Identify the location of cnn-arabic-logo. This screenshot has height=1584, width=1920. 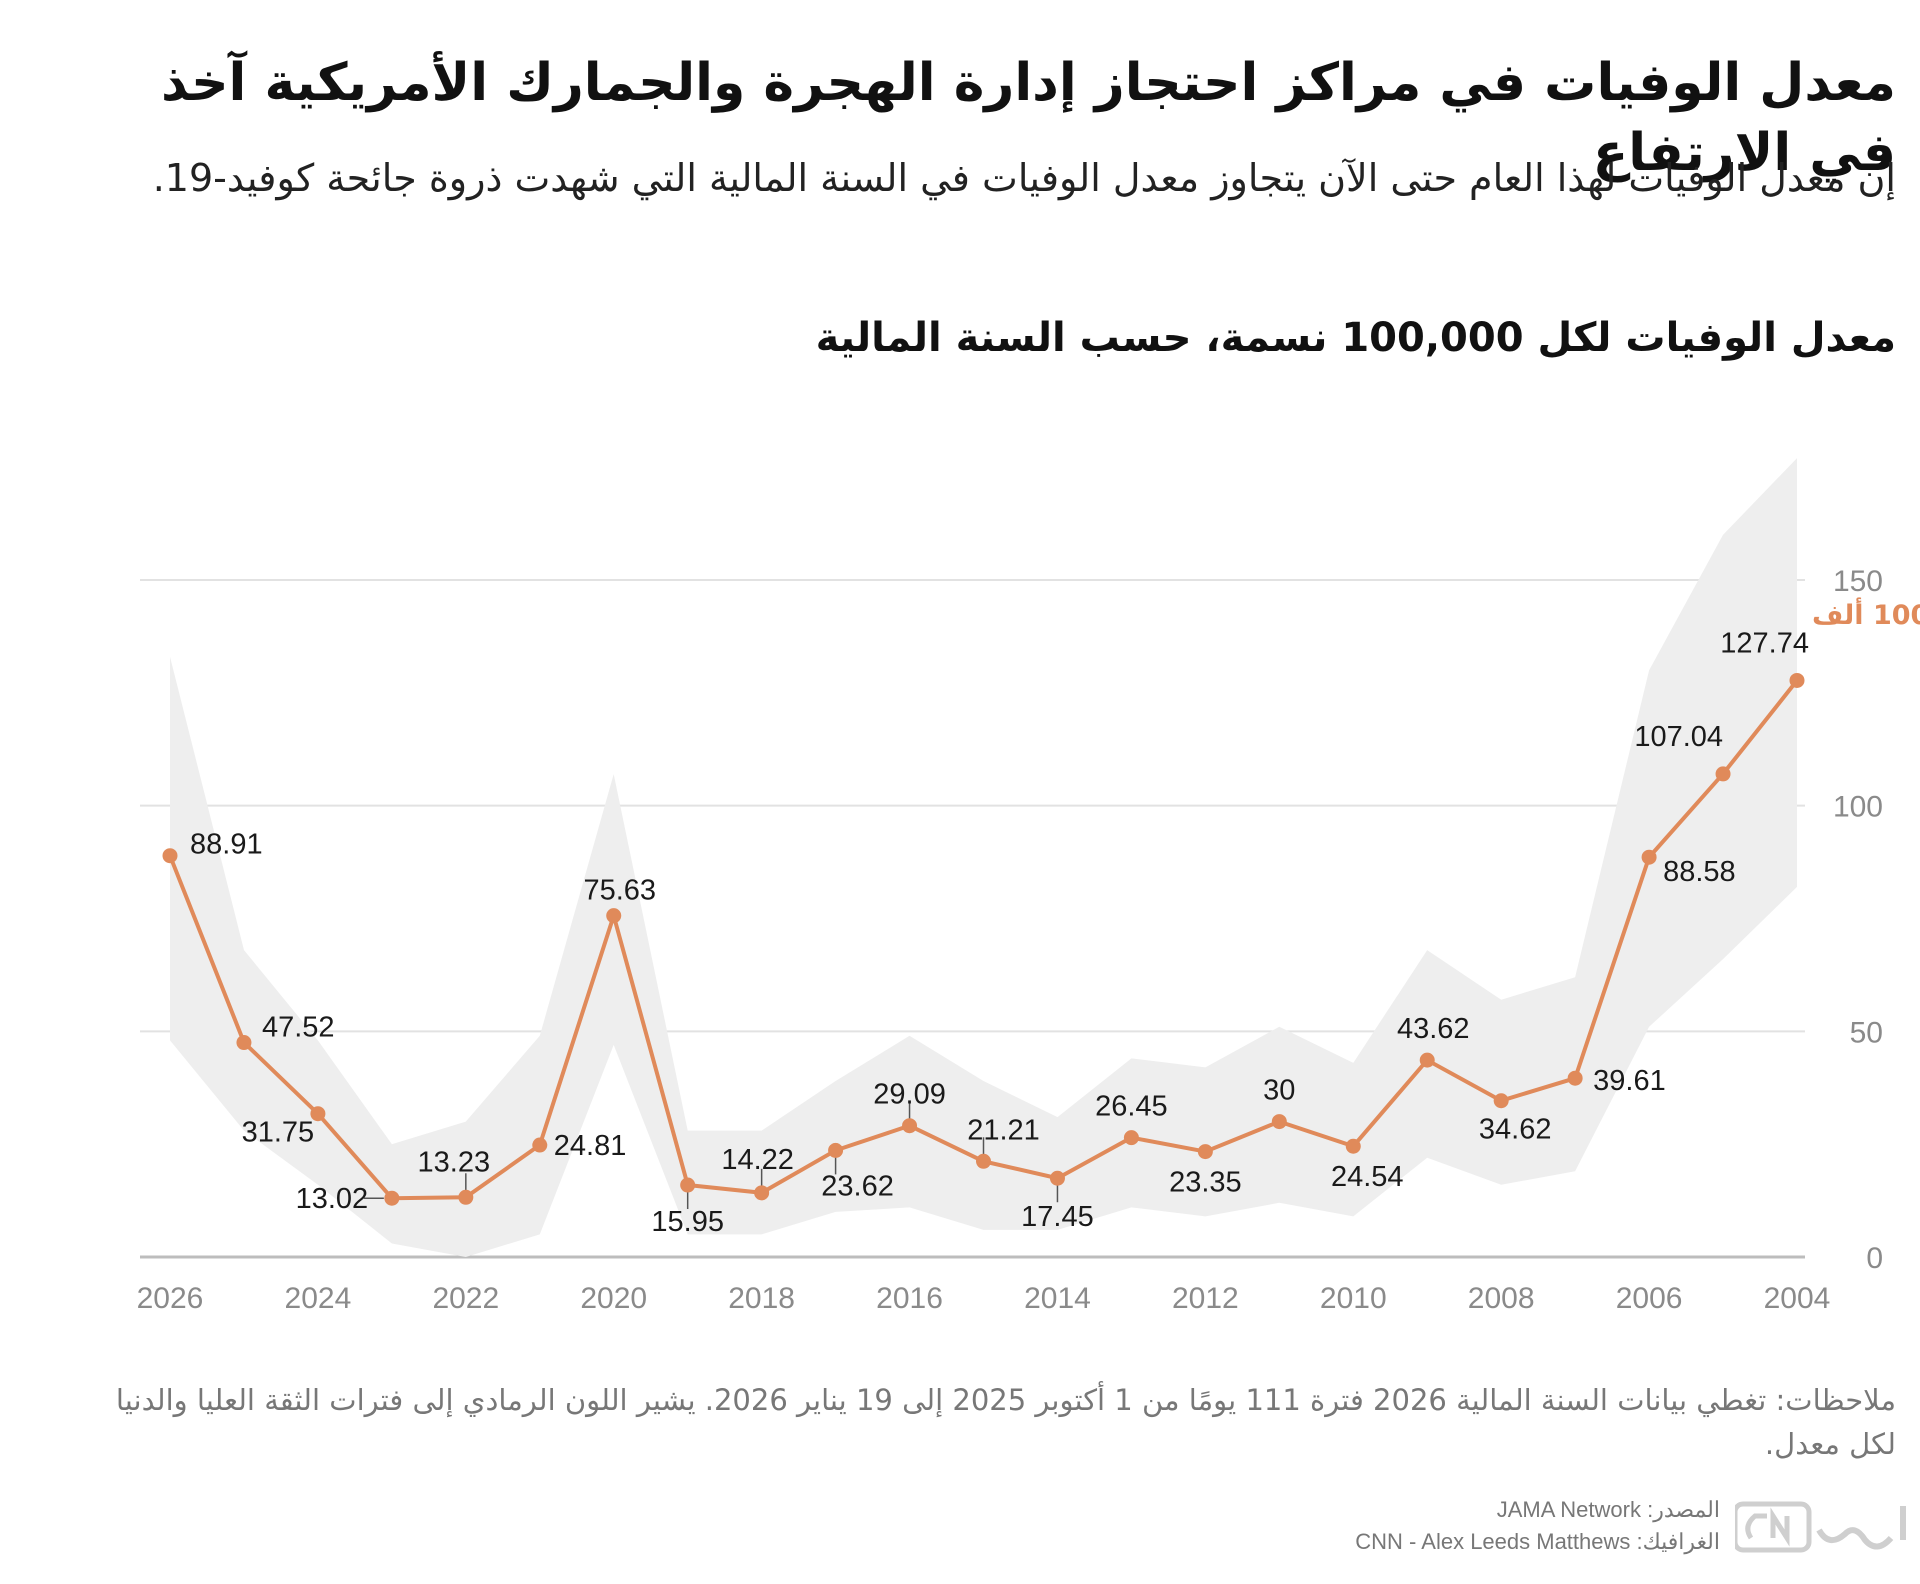
(1820, 1527).